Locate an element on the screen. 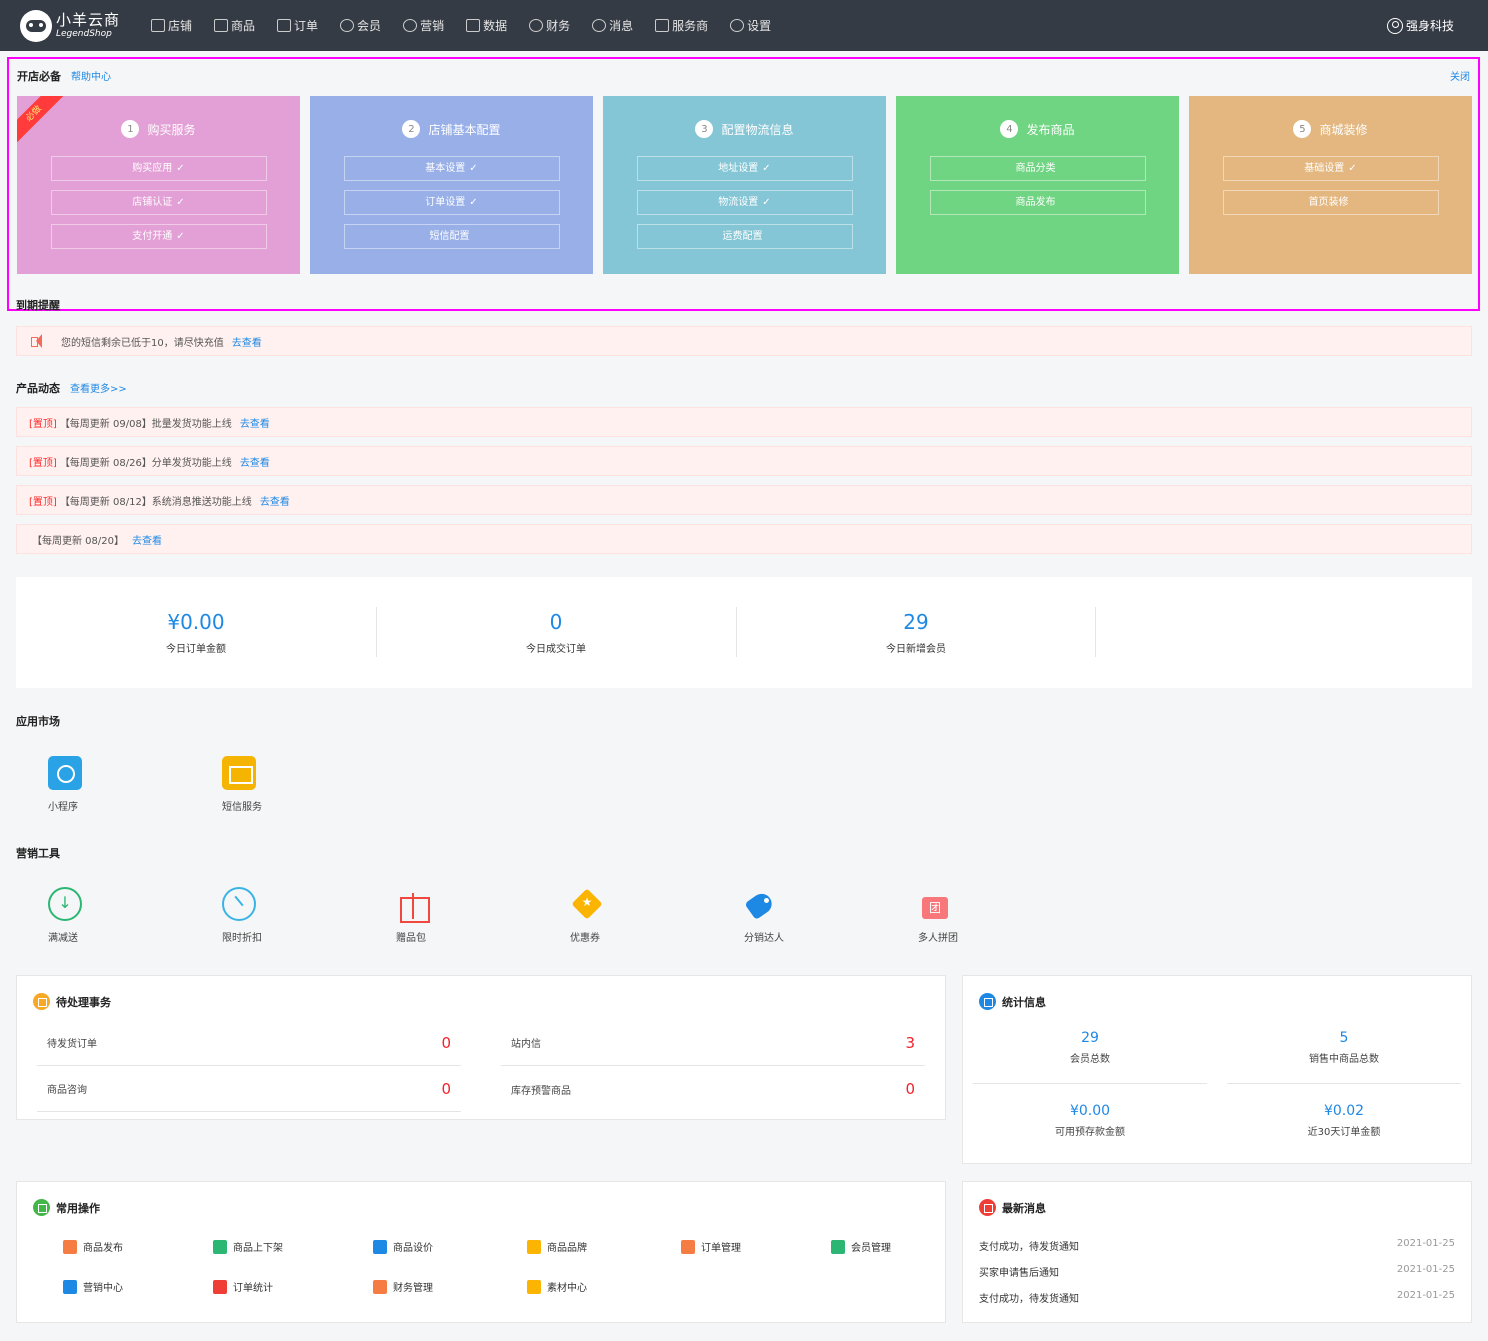  stat-total-members: 29 会员总数 is located at coordinates (1090, 1048).